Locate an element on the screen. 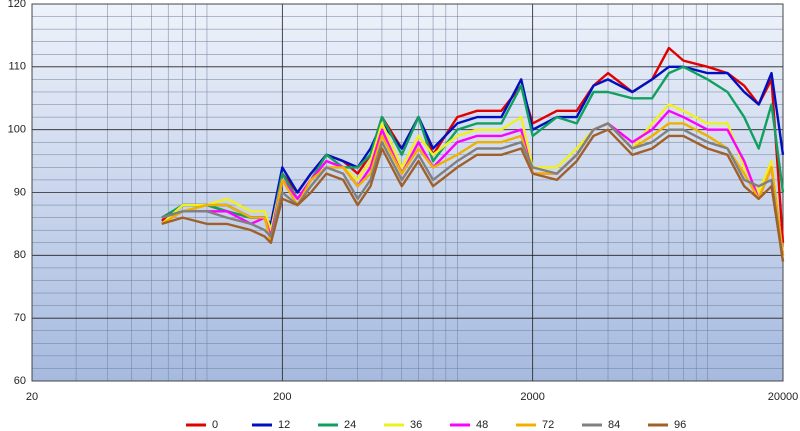 The width and height of the screenshot is (800, 431). y-tick-label: 60 is located at coordinates (20, 381).